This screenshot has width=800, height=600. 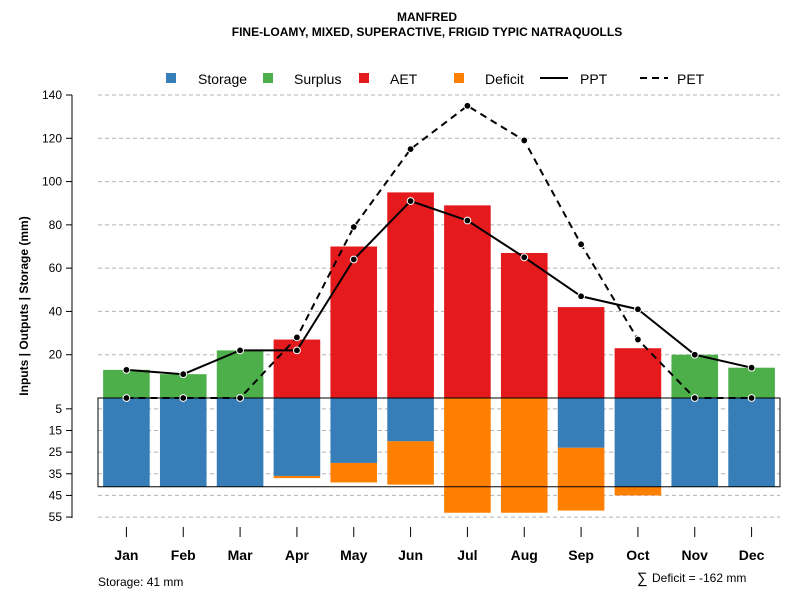 I want to click on x-tick-label: Sep, so click(x=581, y=555).